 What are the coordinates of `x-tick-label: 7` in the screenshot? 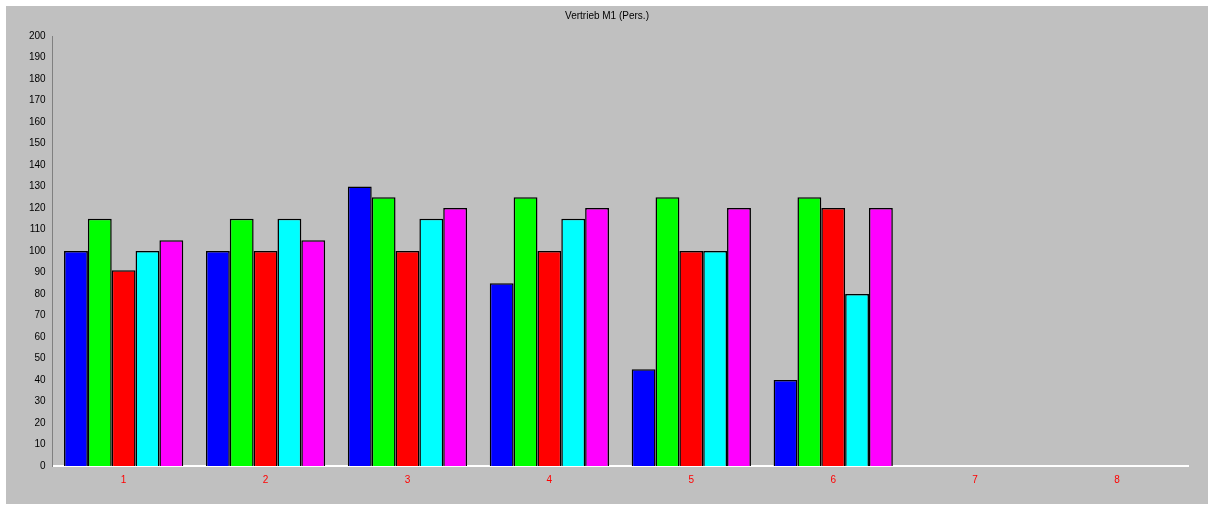 It's located at (975, 479).